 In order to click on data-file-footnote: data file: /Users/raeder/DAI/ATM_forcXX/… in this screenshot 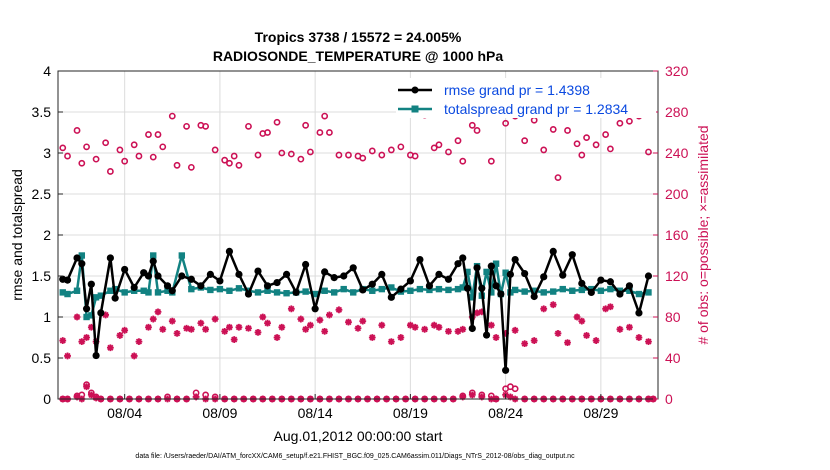, I will do `click(355, 456)`.